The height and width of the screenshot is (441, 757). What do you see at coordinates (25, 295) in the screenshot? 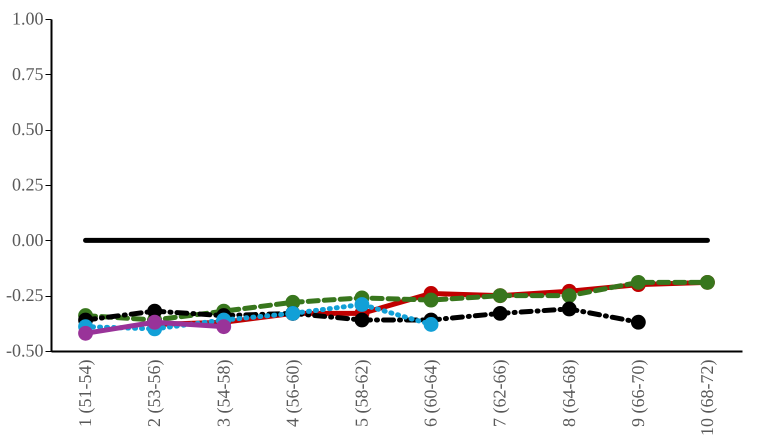
I see `y-tick-label: -0.25` at bounding box center [25, 295].